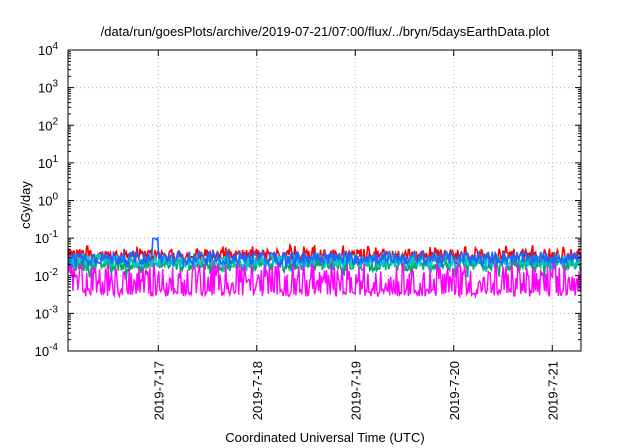 The image size is (640, 448). Describe the element at coordinates (48, 49) in the screenshot. I see `y-tick-label: 10⁴` at that location.